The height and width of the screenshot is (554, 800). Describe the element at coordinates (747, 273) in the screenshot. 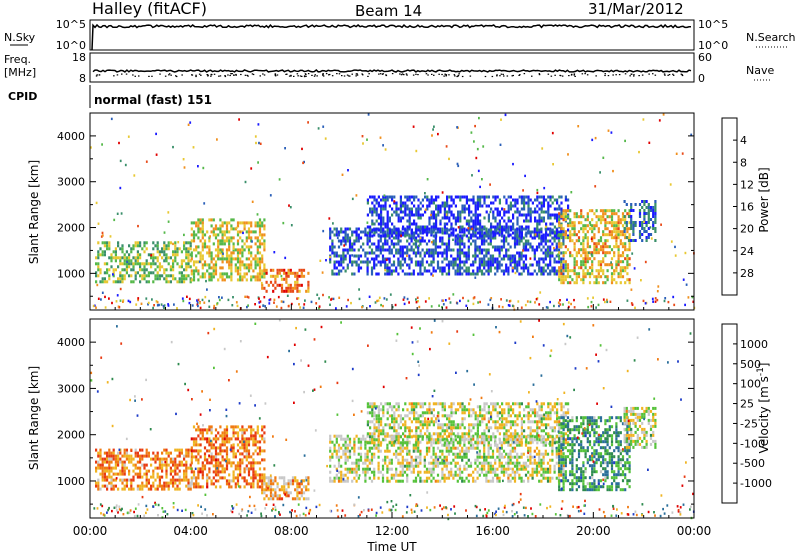

I see `colorbar-tick-label: 28` at that location.